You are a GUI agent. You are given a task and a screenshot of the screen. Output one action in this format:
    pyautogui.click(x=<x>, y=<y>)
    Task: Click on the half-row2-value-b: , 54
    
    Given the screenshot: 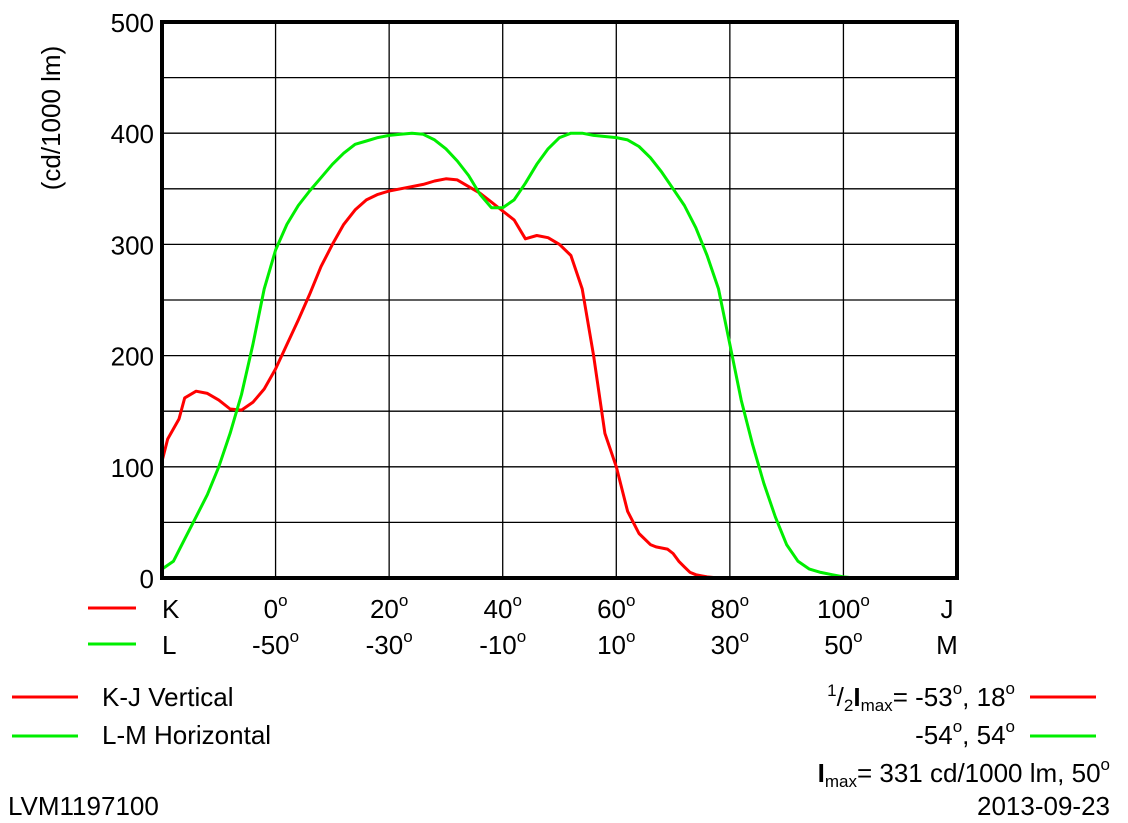 What is the action you would take?
    pyautogui.click(x=983, y=735)
    